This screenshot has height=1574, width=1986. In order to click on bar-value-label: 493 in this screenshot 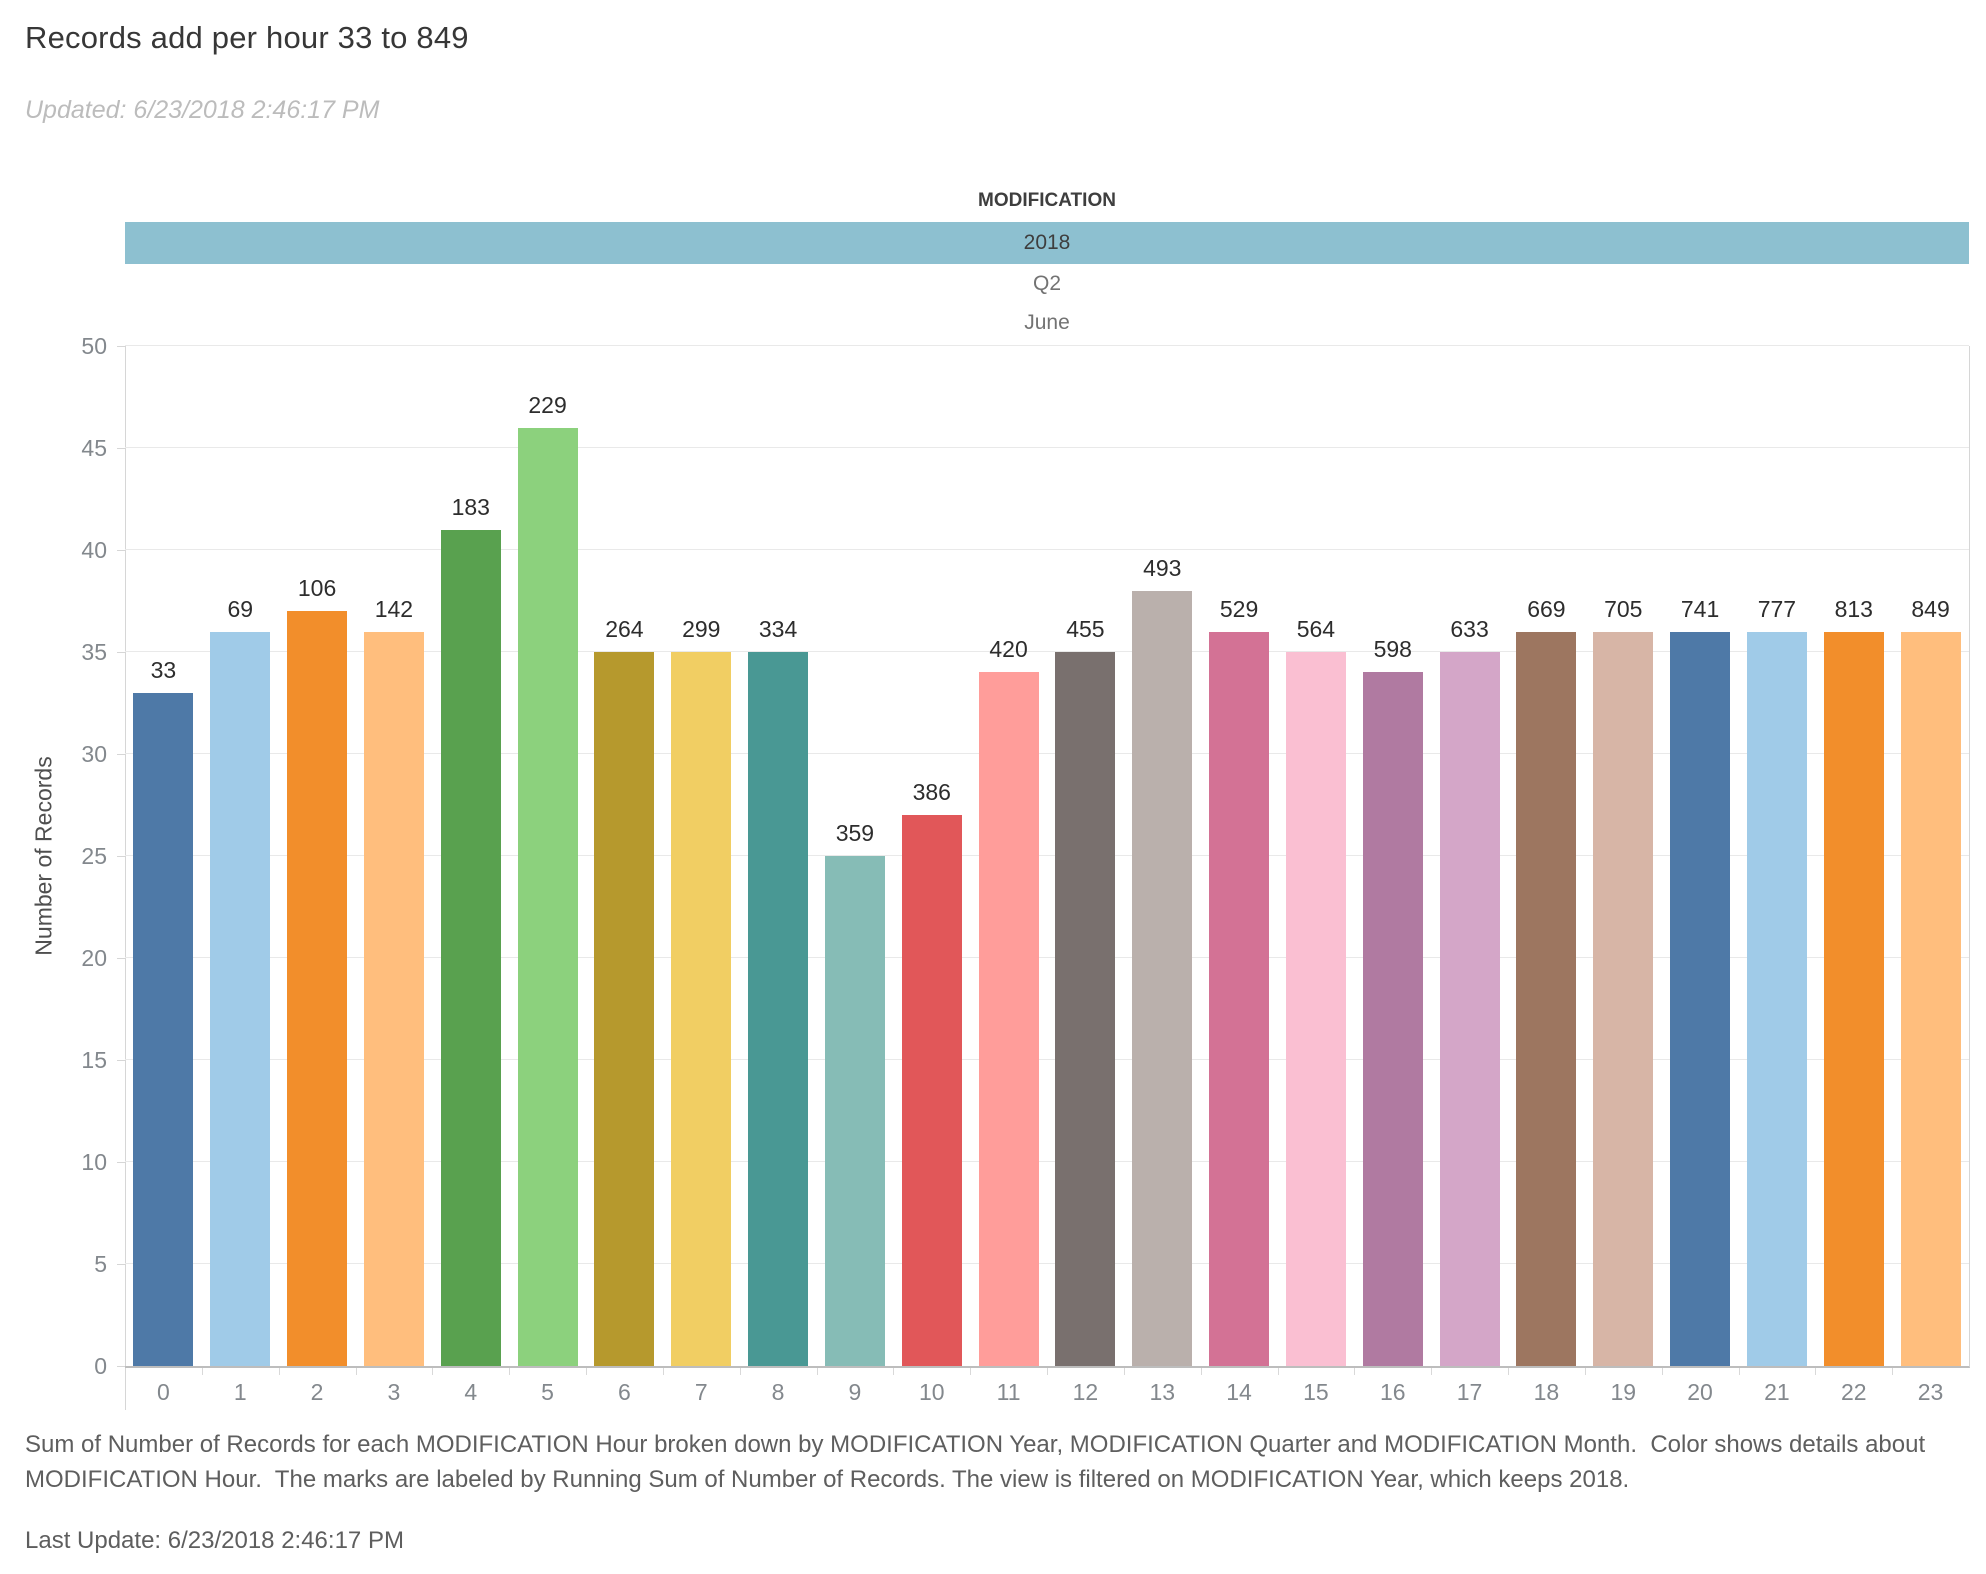, I will do `click(1162, 567)`.